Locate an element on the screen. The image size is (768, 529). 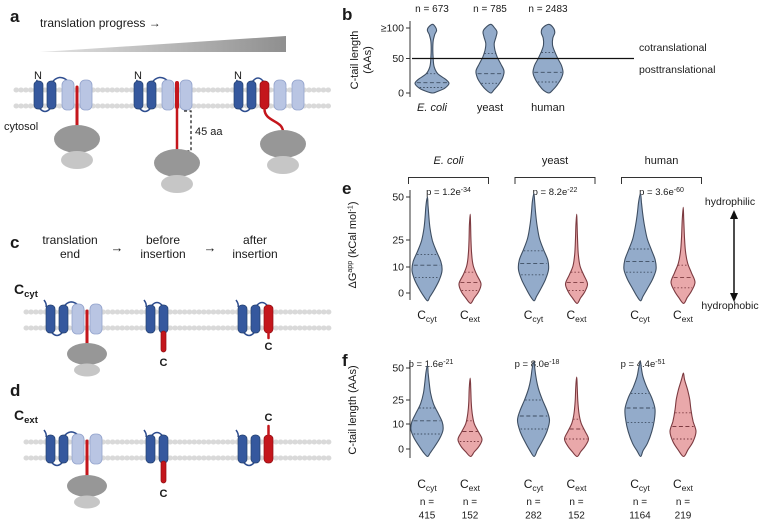
y-tick-label: 0 is located at coordinates (401, 294).